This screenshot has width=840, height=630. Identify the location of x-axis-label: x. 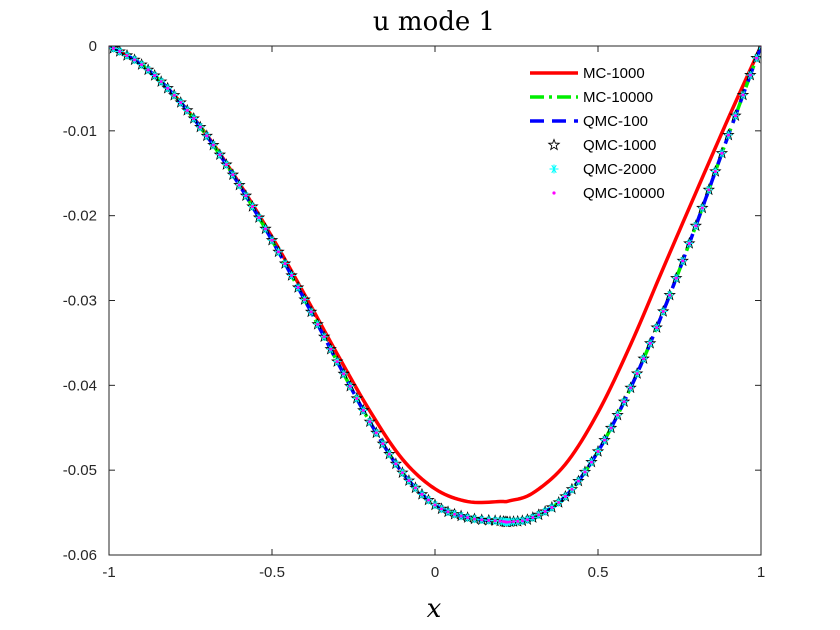
(434, 609).